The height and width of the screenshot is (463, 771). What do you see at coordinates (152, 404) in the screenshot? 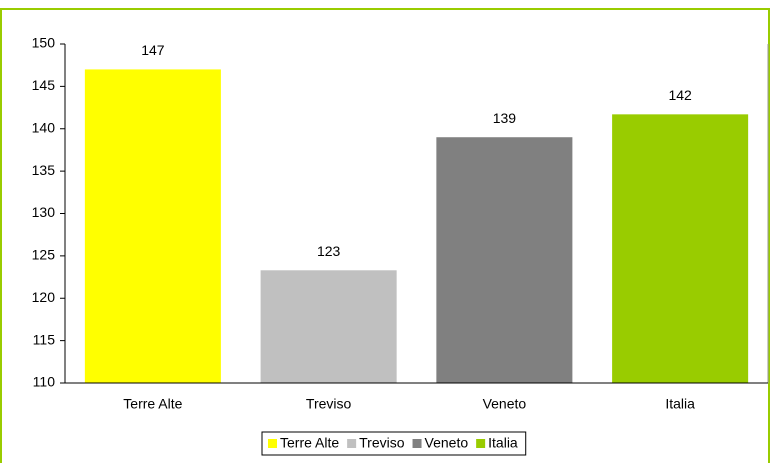
I see `x-tick-label: Terre Alte` at bounding box center [152, 404].